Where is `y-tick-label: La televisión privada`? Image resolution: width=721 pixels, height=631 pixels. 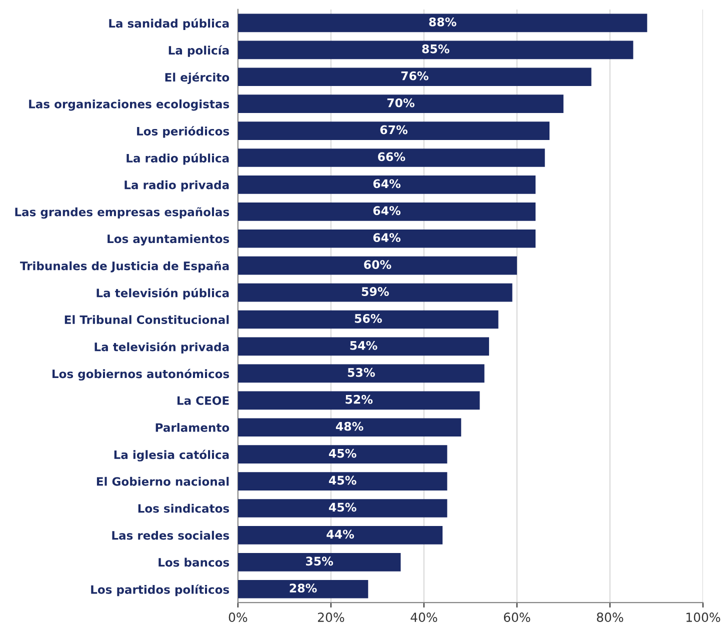 y-tick-label: La televisión privada is located at coordinates (161, 348).